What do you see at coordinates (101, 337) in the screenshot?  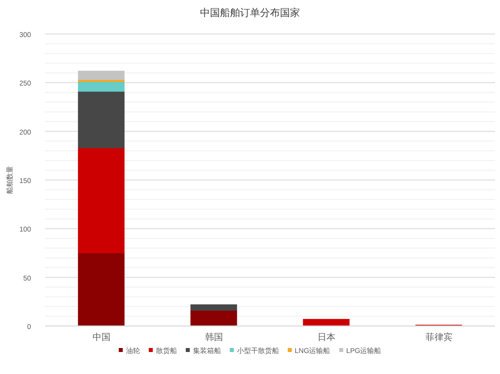 I see `x-tick-label: 中国` at bounding box center [101, 337].